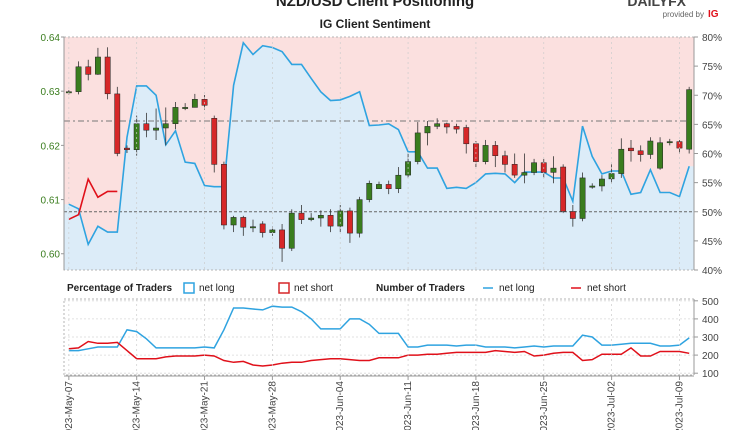 The width and height of the screenshot is (750, 430). What do you see at coordinates (606, 288) in the screenshot?
I see `legend-num-short-label: net short` at bounding box center [606, 288].